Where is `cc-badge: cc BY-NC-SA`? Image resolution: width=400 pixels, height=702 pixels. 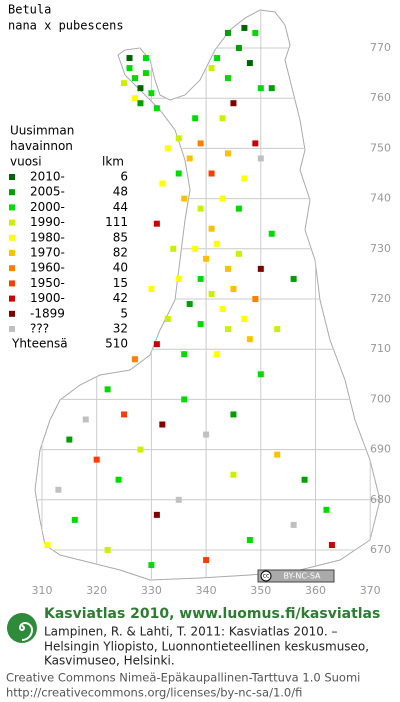
cc-badge: cc BY-NC-SA is located at coordinates (296, 576).